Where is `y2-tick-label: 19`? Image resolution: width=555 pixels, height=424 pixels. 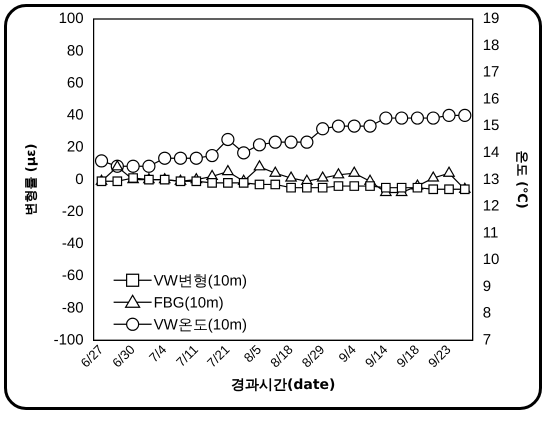 y2-tick-label: 19 is located at coordinates (491, 19).